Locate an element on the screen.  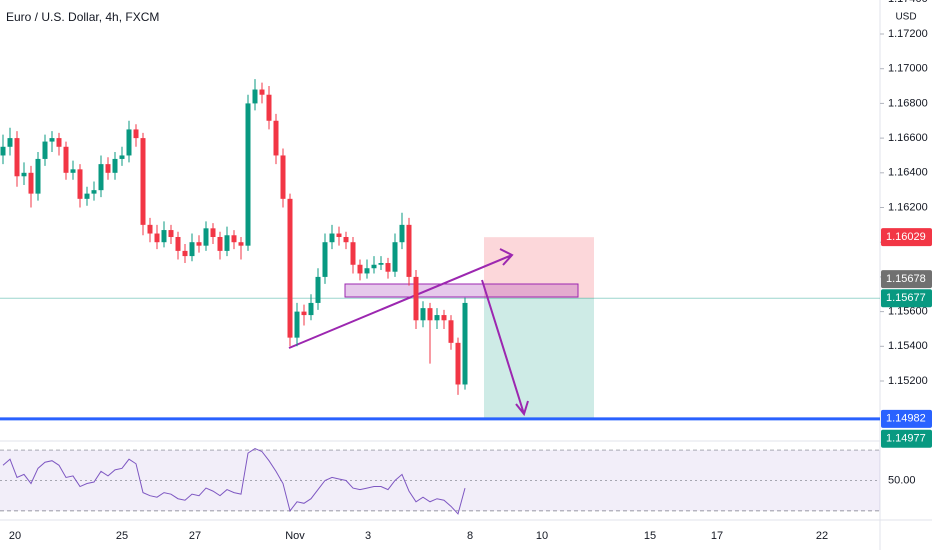
trend-arrow is located at coordinates (401, 298).